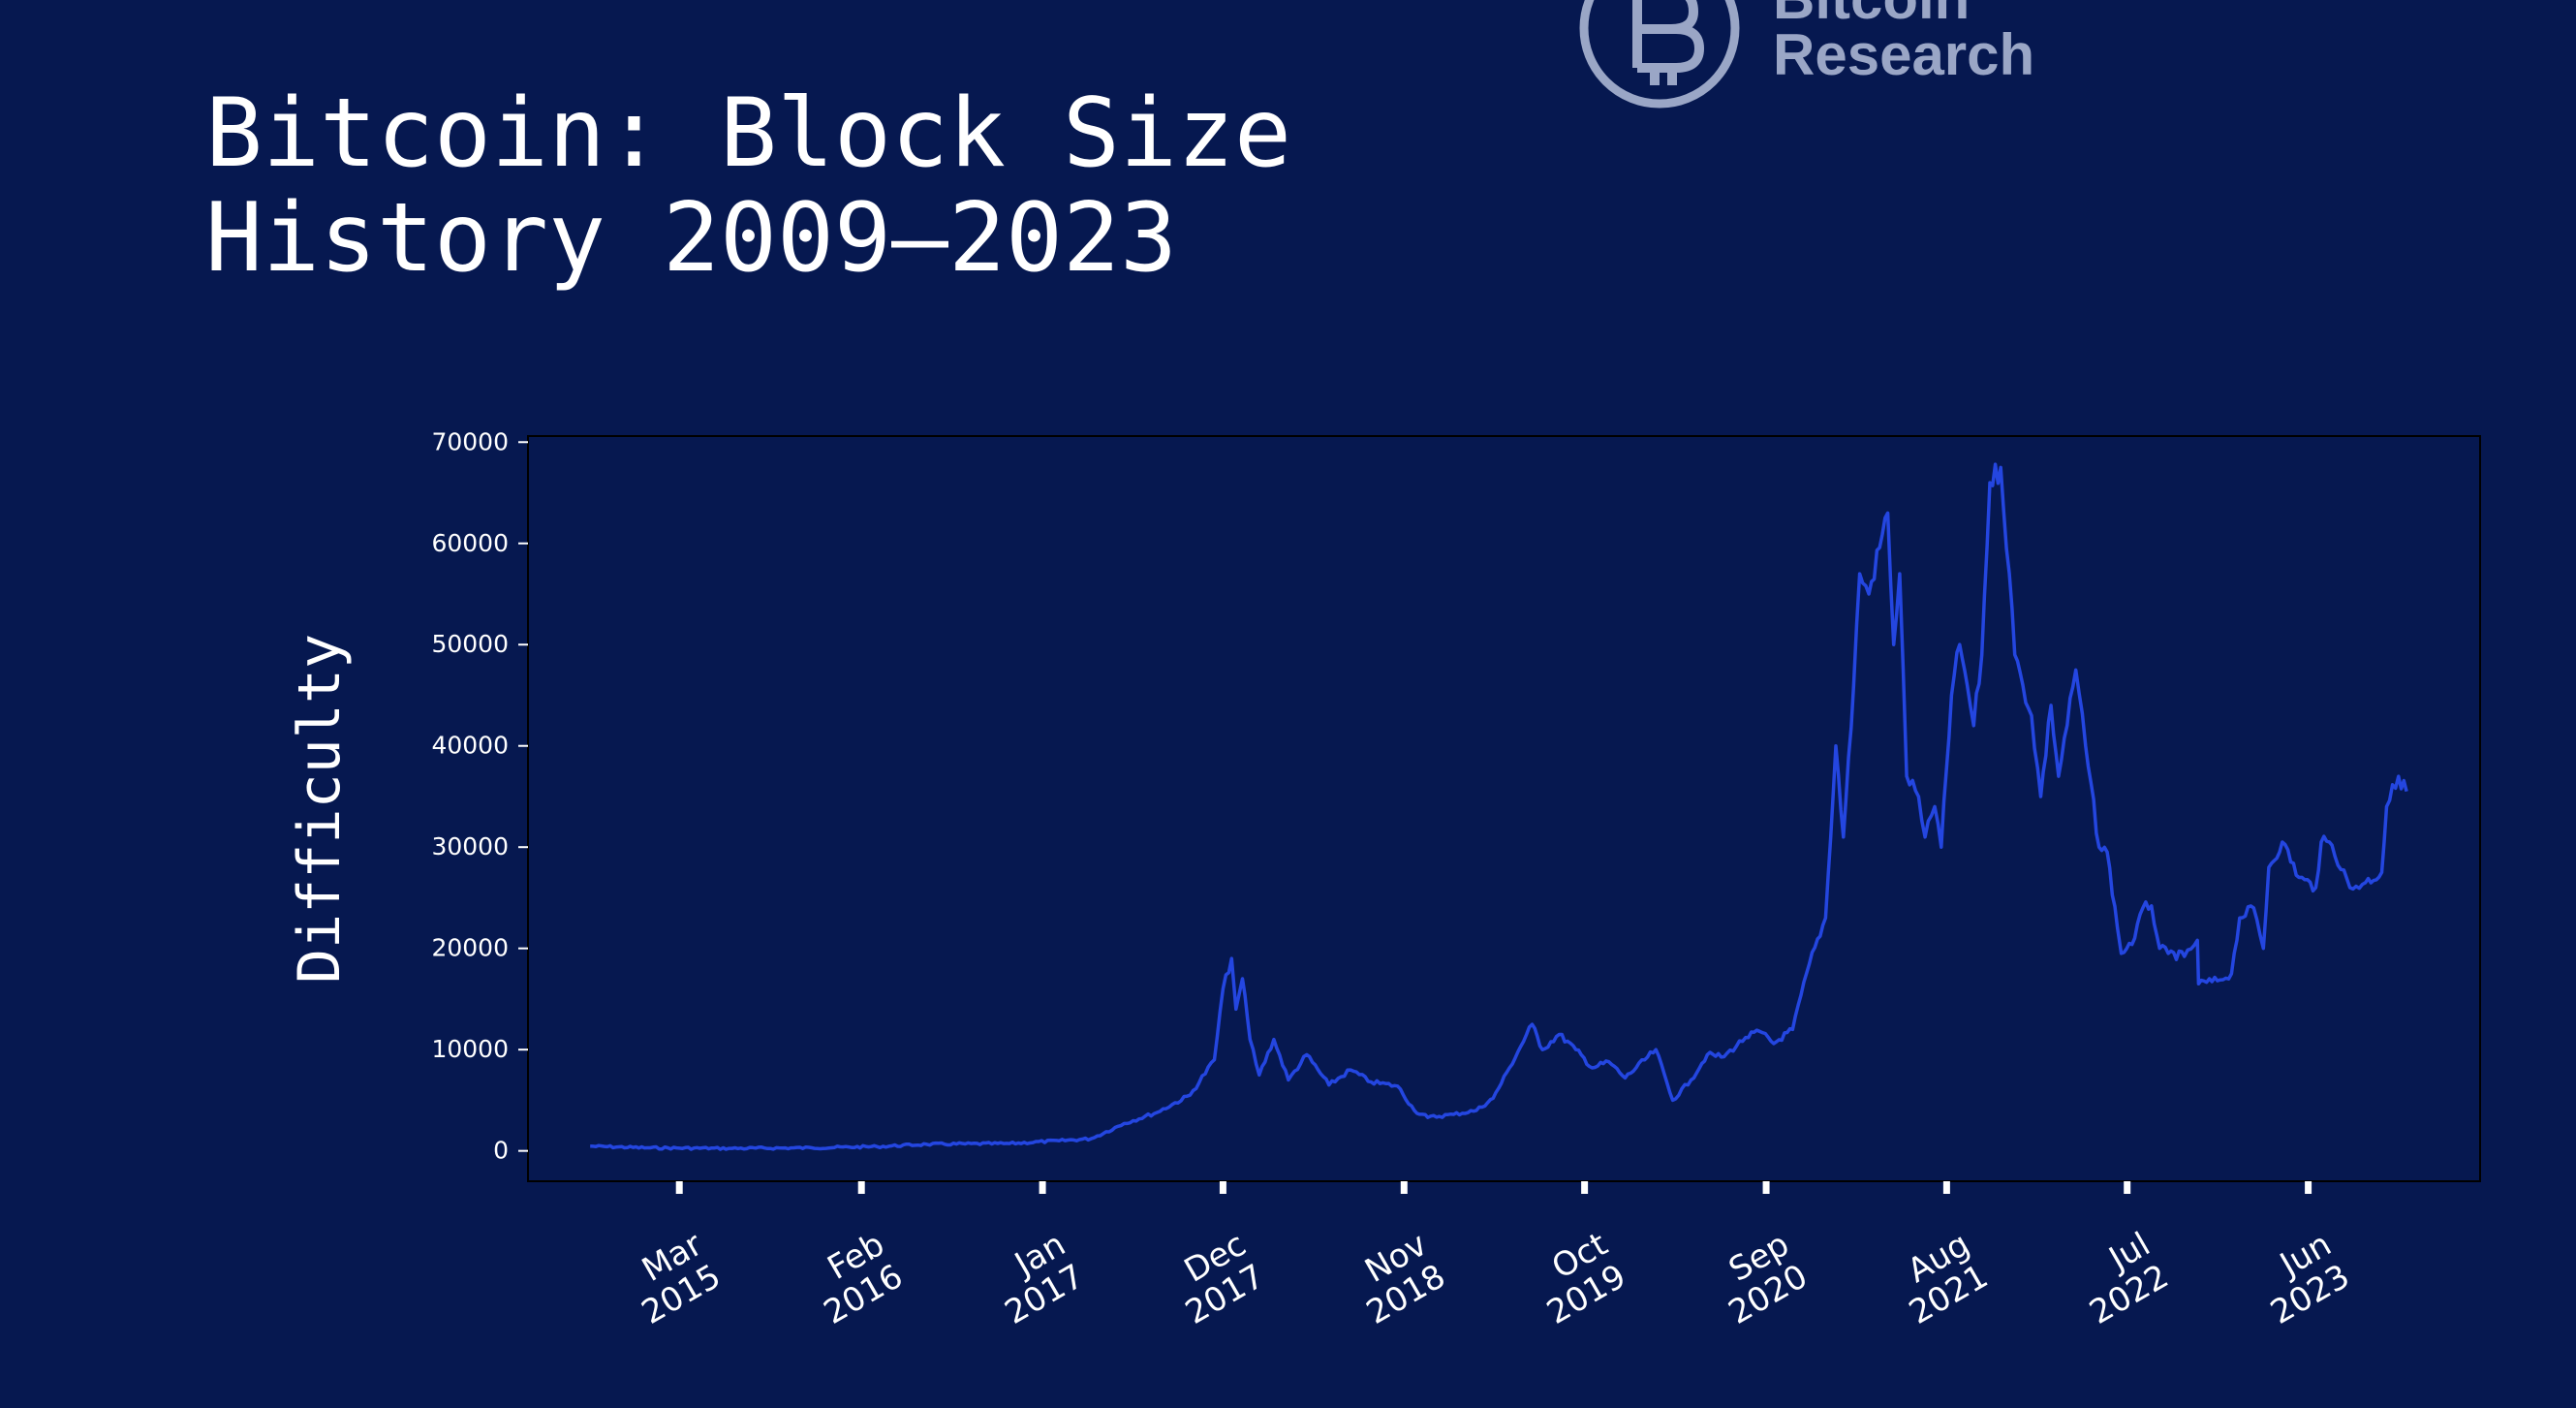 Image resolution: width=2576 pixels, height=1408 pixels. I want to click on x-tick-label: Oct2019, so click(1577, 1278).